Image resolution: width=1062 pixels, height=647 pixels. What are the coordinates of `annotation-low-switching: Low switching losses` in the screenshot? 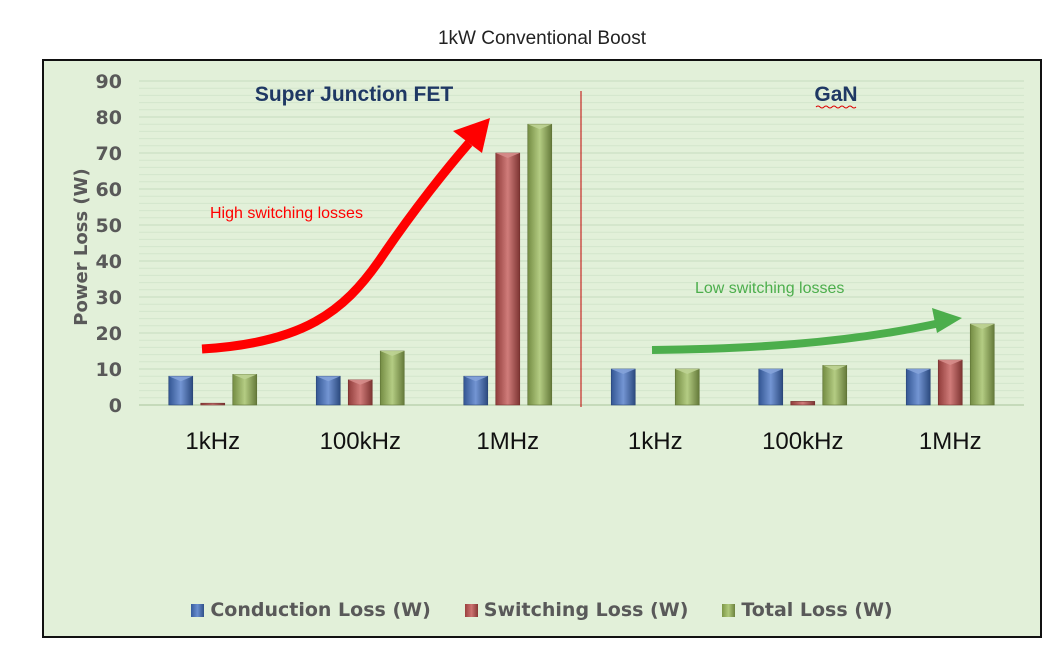 It's located at (769, 288).